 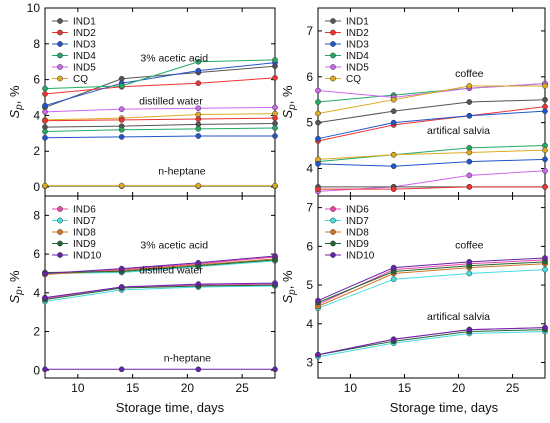 I want to click on annotation: coffee, so click(x=469, y=245).